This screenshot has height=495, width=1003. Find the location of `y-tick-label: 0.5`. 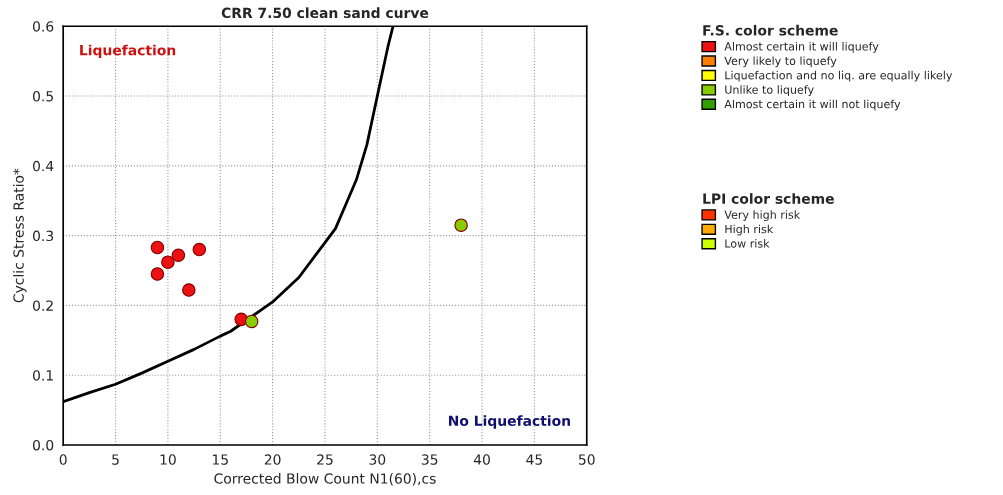

y-tick-label: 0.5 is located at coordinates (42, 96).